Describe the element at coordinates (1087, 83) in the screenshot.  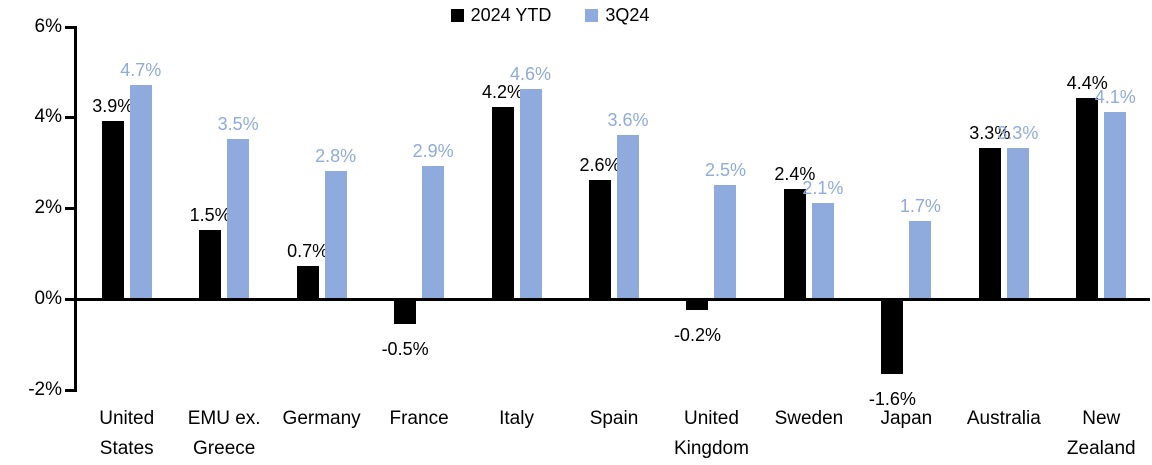
I see `value-label: 4.4%` at that location.